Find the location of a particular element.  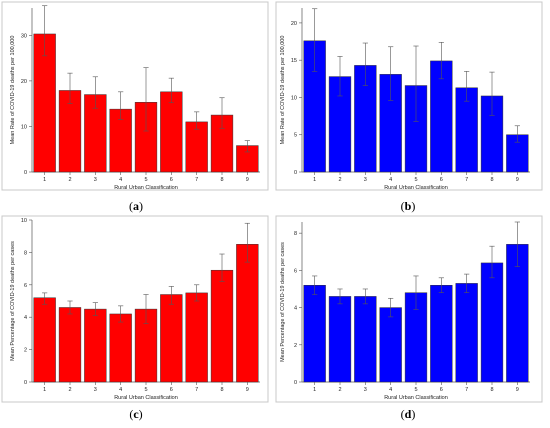

panel-caption: (a) is located at coordinates (136, 206).